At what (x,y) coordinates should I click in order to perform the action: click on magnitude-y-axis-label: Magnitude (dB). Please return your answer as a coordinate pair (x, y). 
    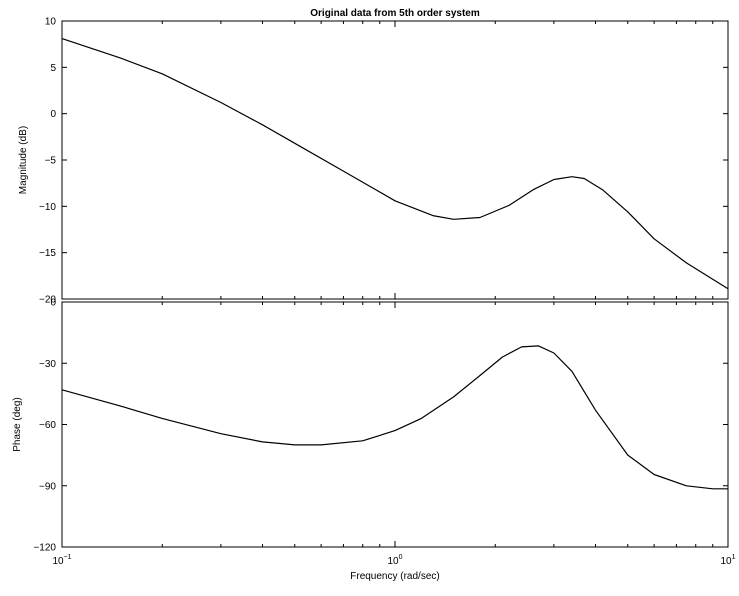
    Looking at the image, I should click on (23, 160).